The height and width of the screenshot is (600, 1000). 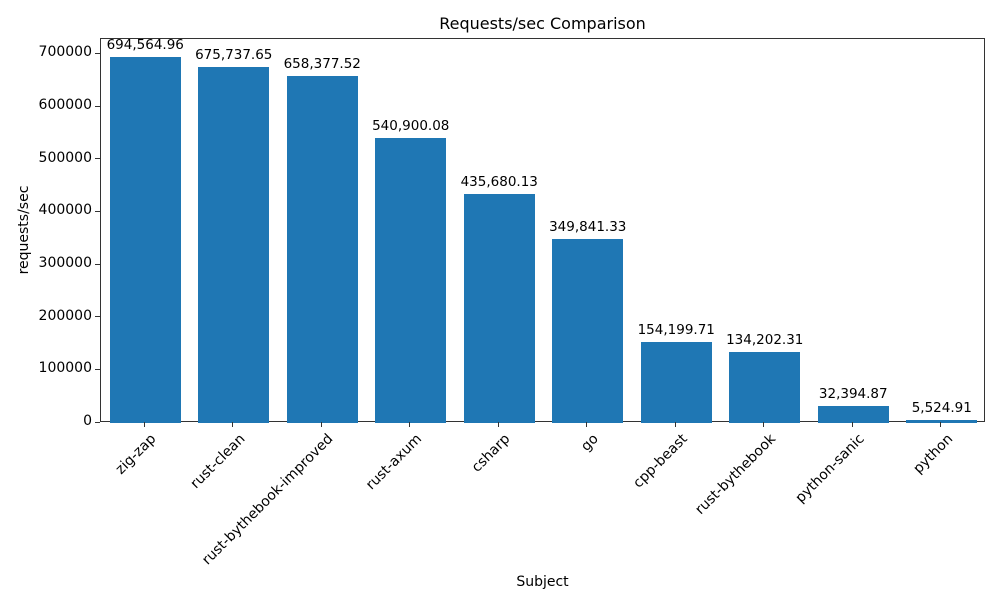 What do you see at coordinates (65, 210) in the screenshot?
I see `y-tick-label: 400000` at bounding box center [65, 210].